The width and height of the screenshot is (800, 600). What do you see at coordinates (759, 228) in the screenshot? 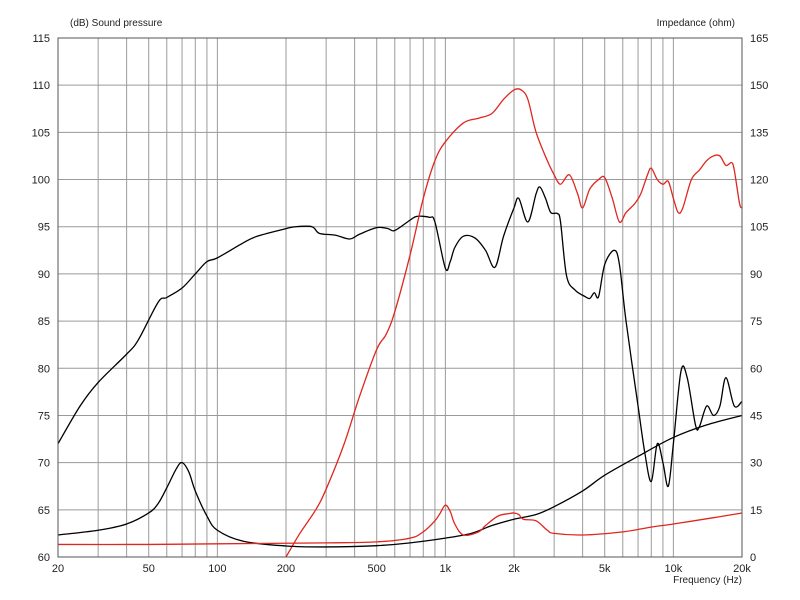
I see `y-right-tick-label: 105` at bounding box center [759, 228].